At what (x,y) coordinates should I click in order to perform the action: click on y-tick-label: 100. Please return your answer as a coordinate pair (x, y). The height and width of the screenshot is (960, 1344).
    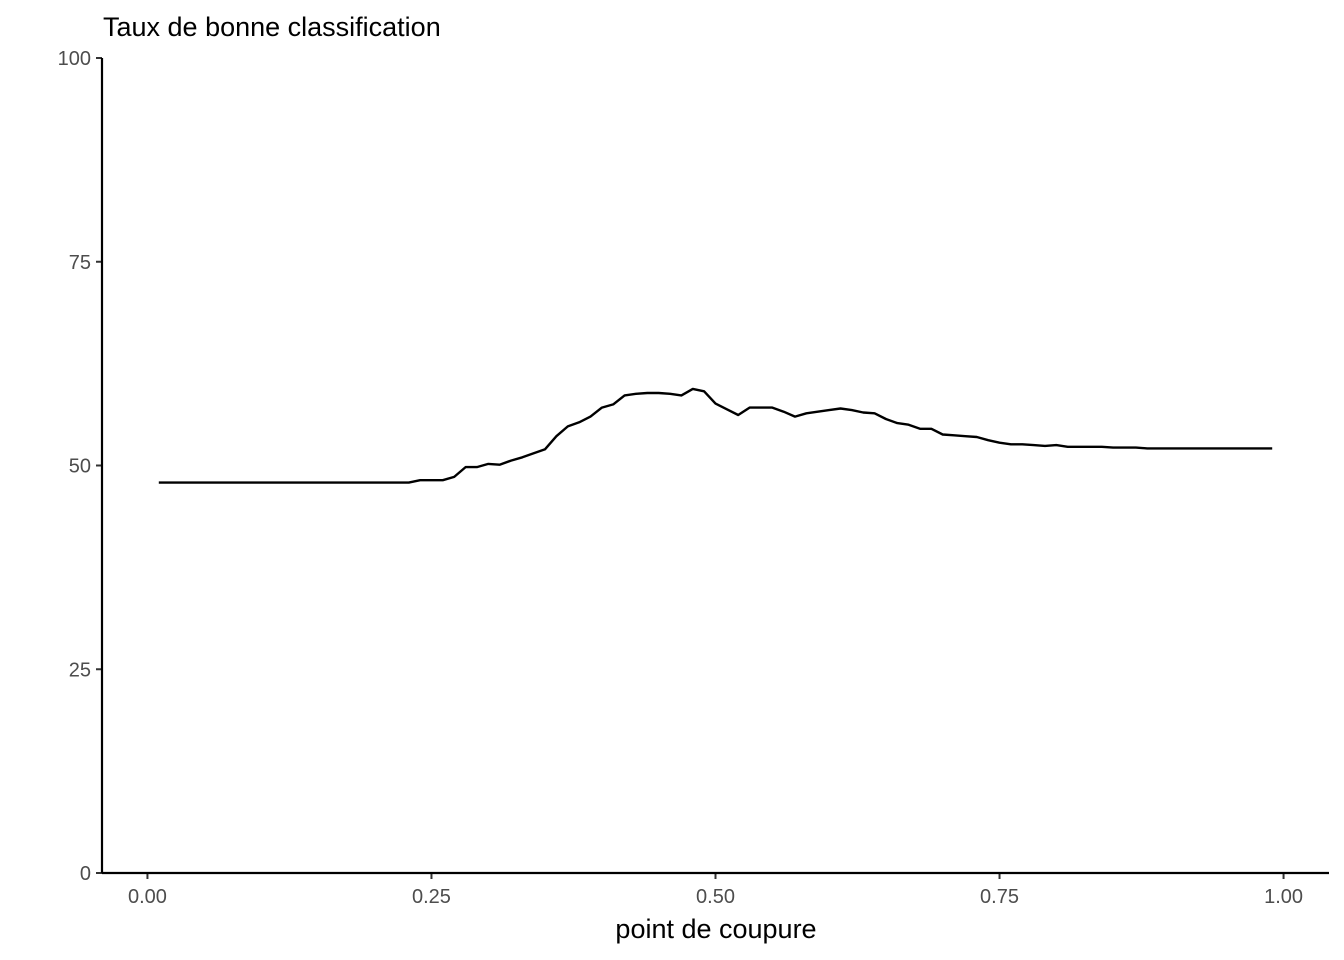
    Looking at the image, I should click on (74, 59).